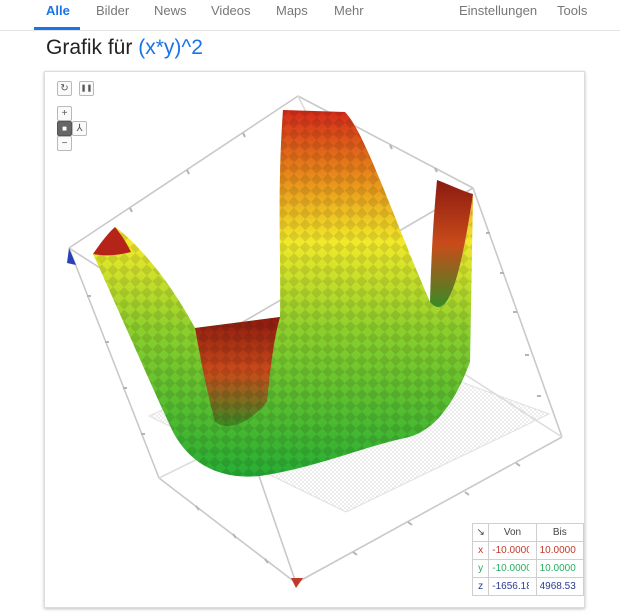  Describe the element at coordinates (71, 256) in the screenshot. I see `axis-marker-z` at that location.